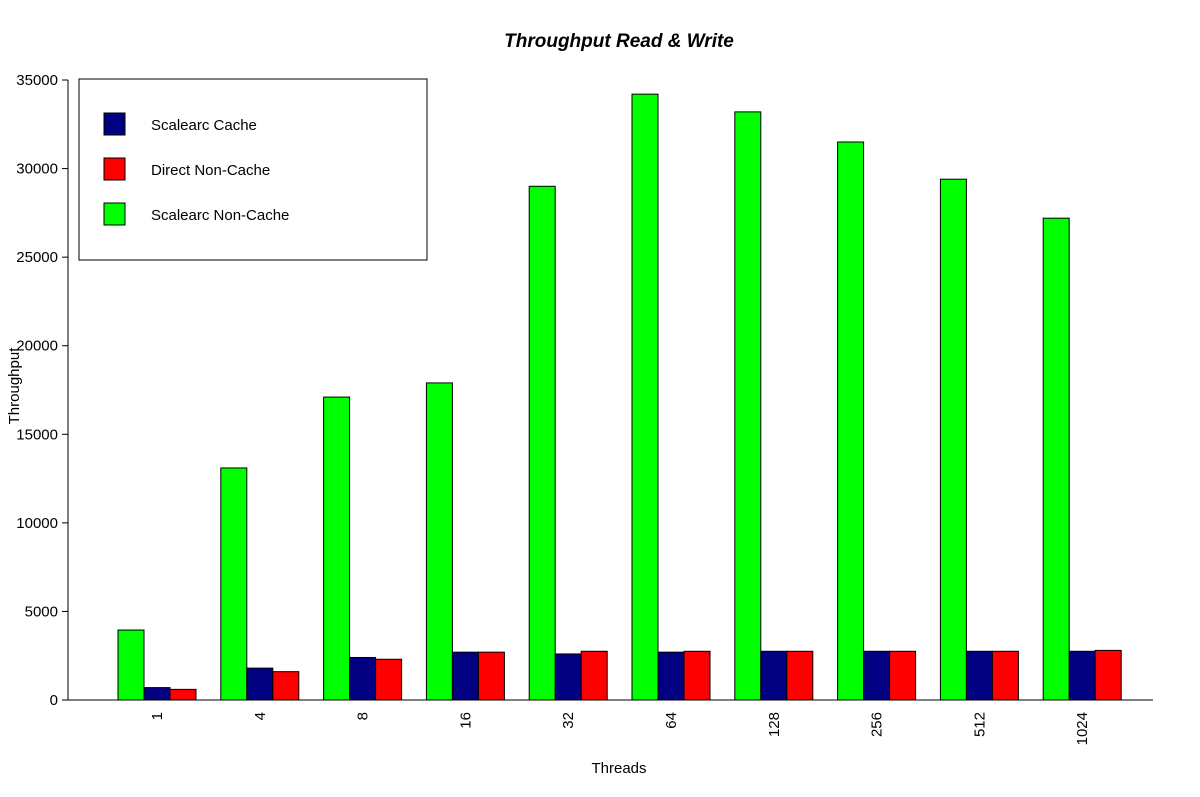 The height and width of the screenshot is (797, 1200). What do you see at coordinates (465, 720) in the screenshot?
I see `x-tick-label: 16` at bounding box center [465, 720].